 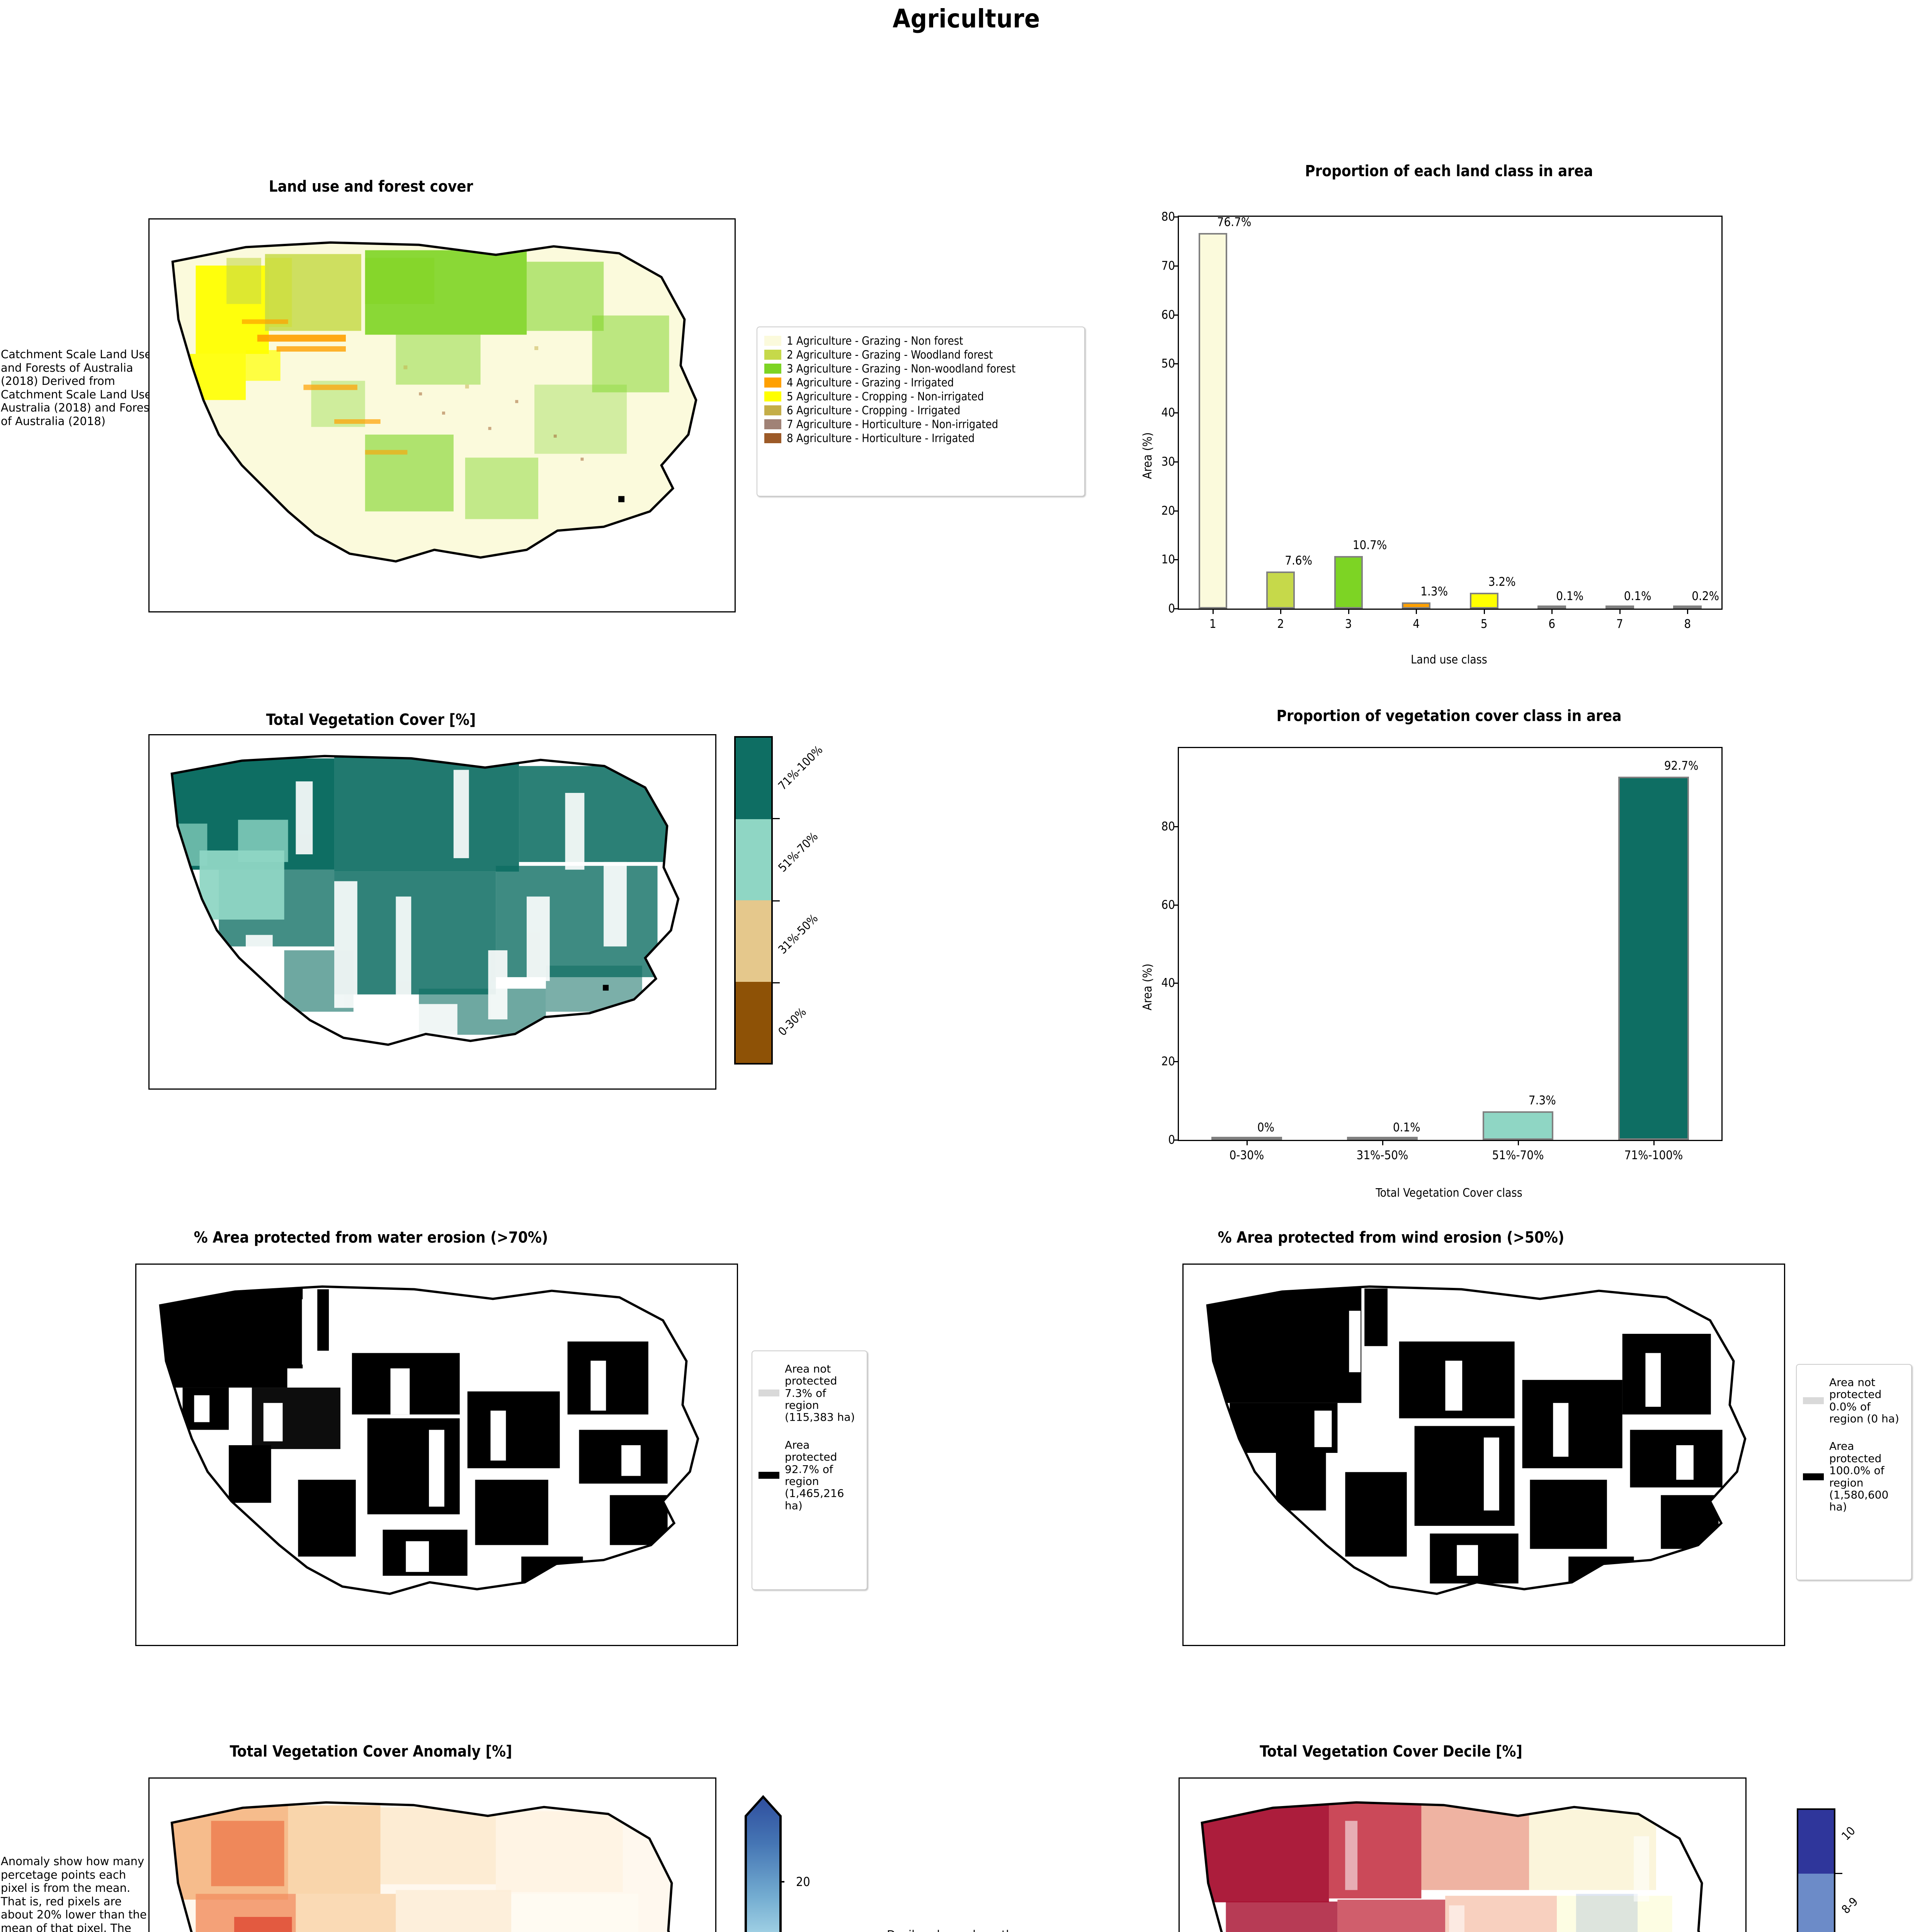 I want to click on veg-cover-colorbar, so click(x=753, y=900).